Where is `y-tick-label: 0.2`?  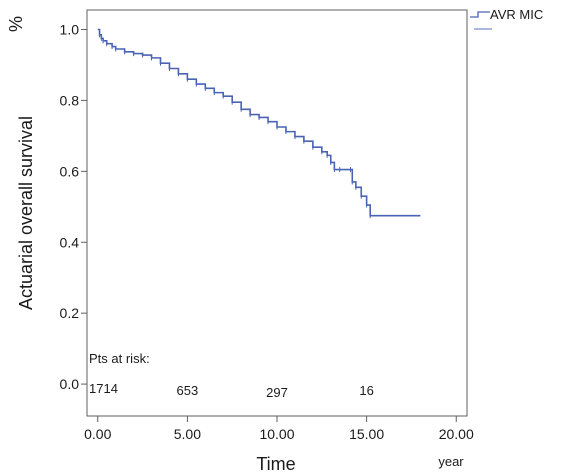 y-tick-label: 0.2 is located at coordinates (70, 313).